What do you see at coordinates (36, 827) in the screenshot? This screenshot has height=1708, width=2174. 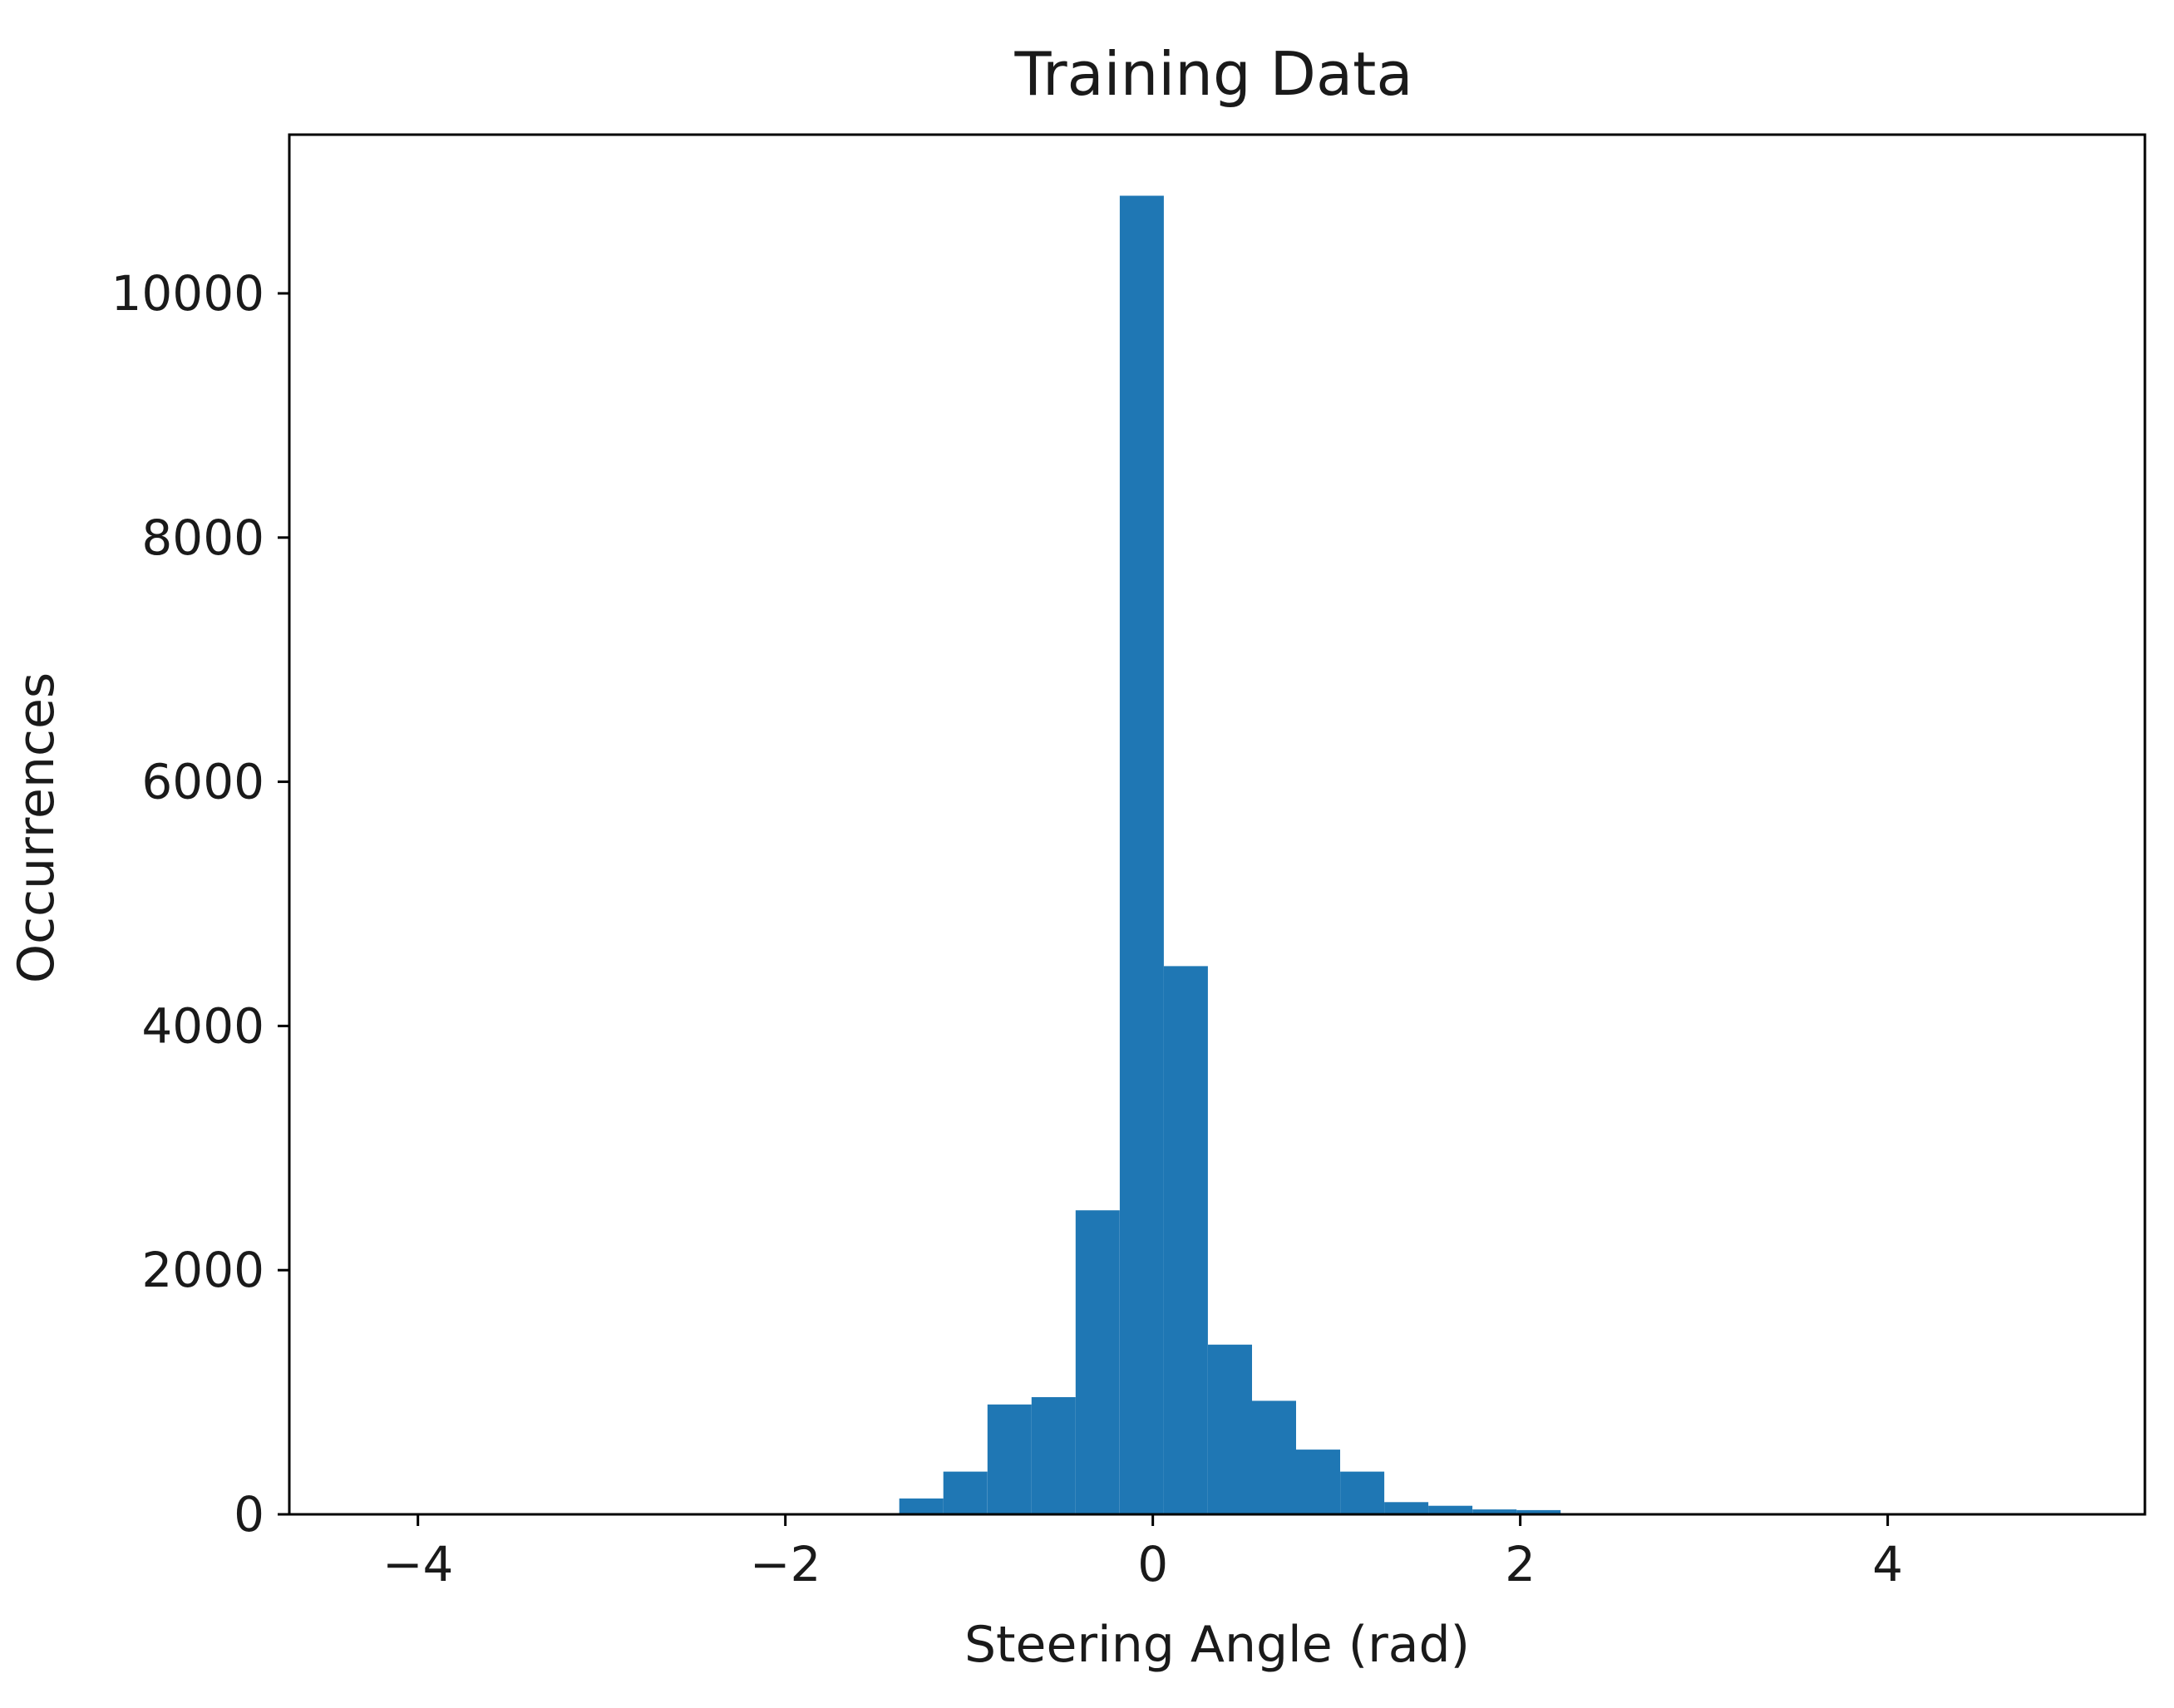 I see `y-axis-label: Occurrences` at bounding box center [36, 827].